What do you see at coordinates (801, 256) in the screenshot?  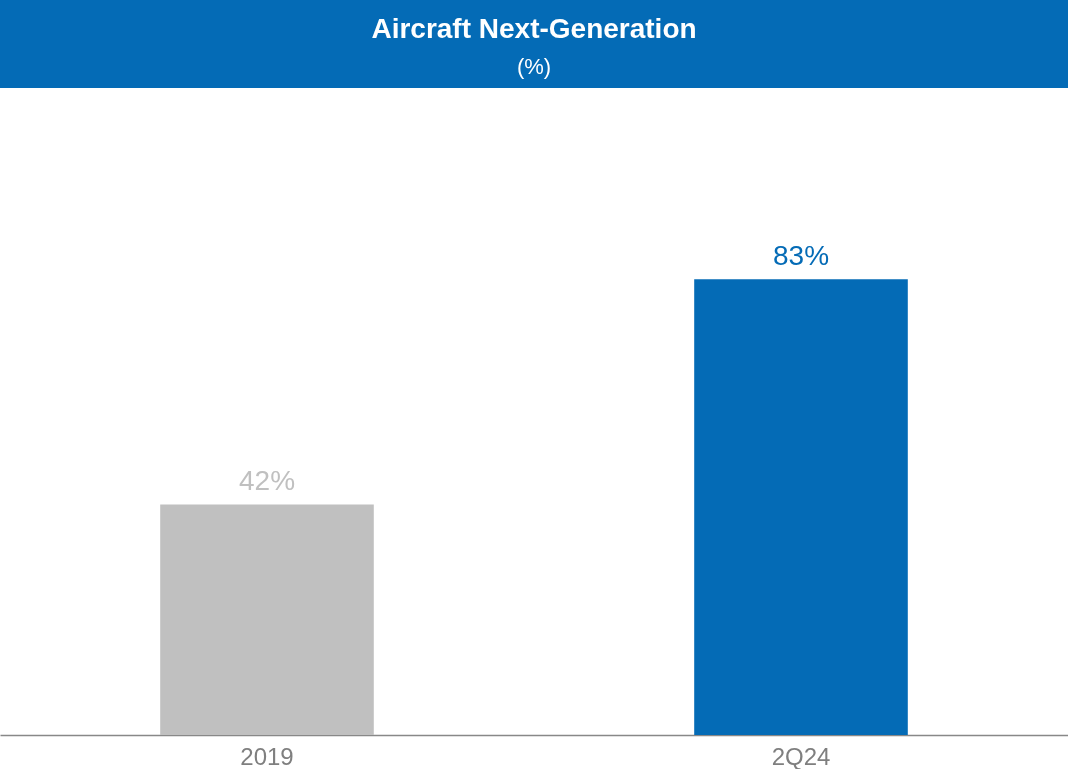 I see `data-label: 83%` at bounding box center [801, 256].